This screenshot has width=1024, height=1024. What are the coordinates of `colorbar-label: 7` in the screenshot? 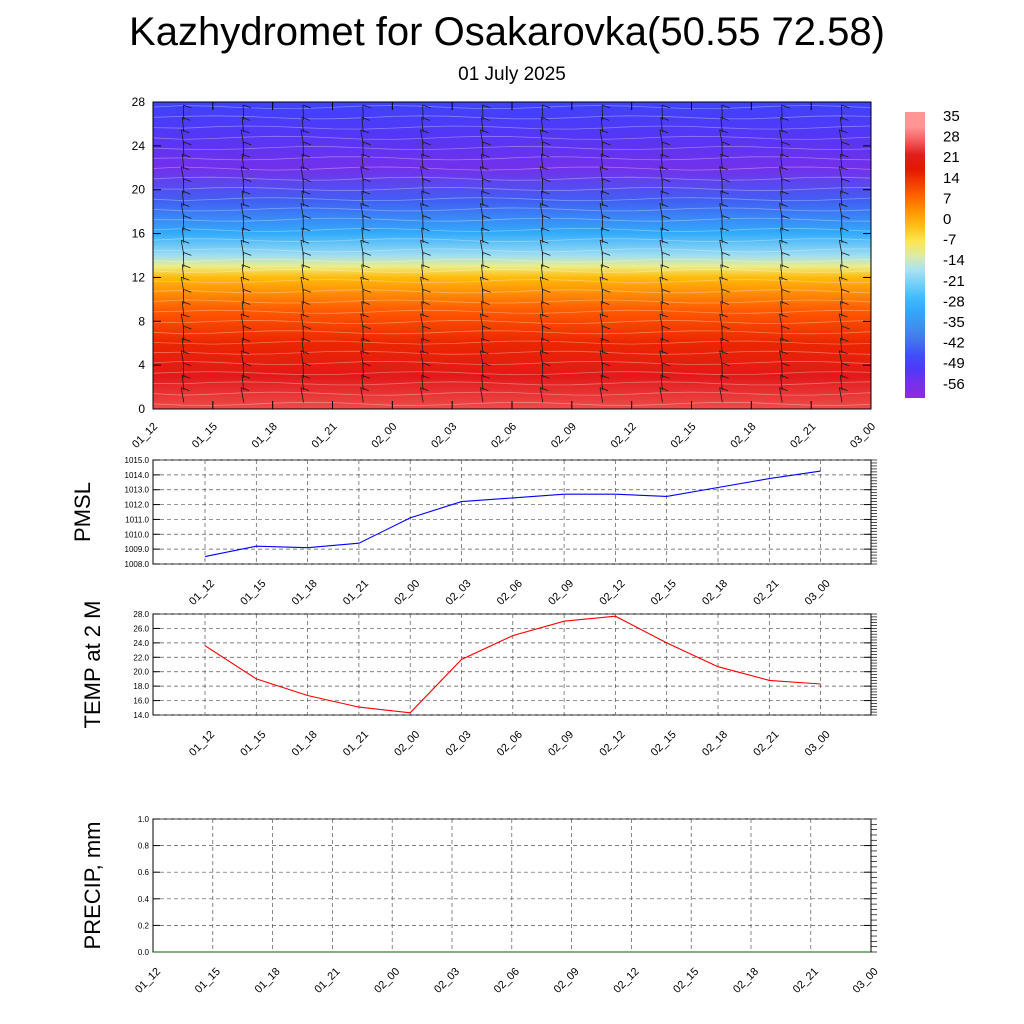 It's located at (947, 198).